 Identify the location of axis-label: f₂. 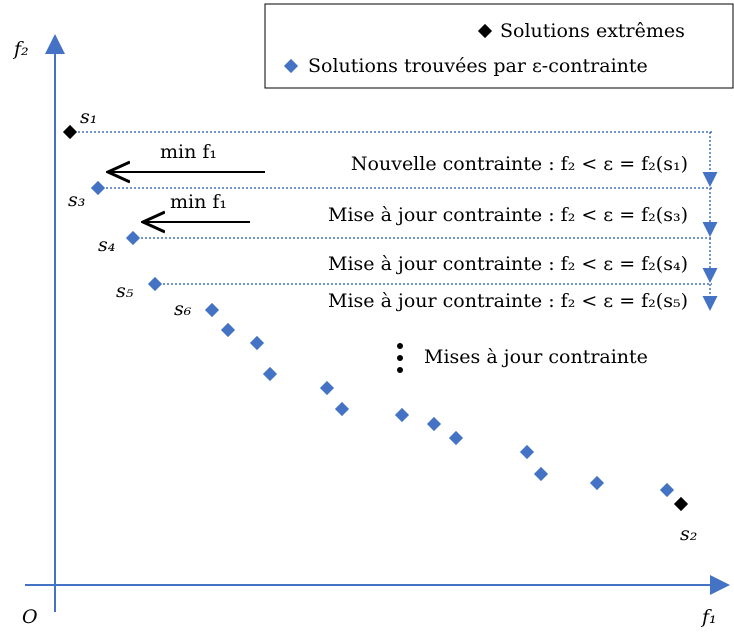
(20, 49).